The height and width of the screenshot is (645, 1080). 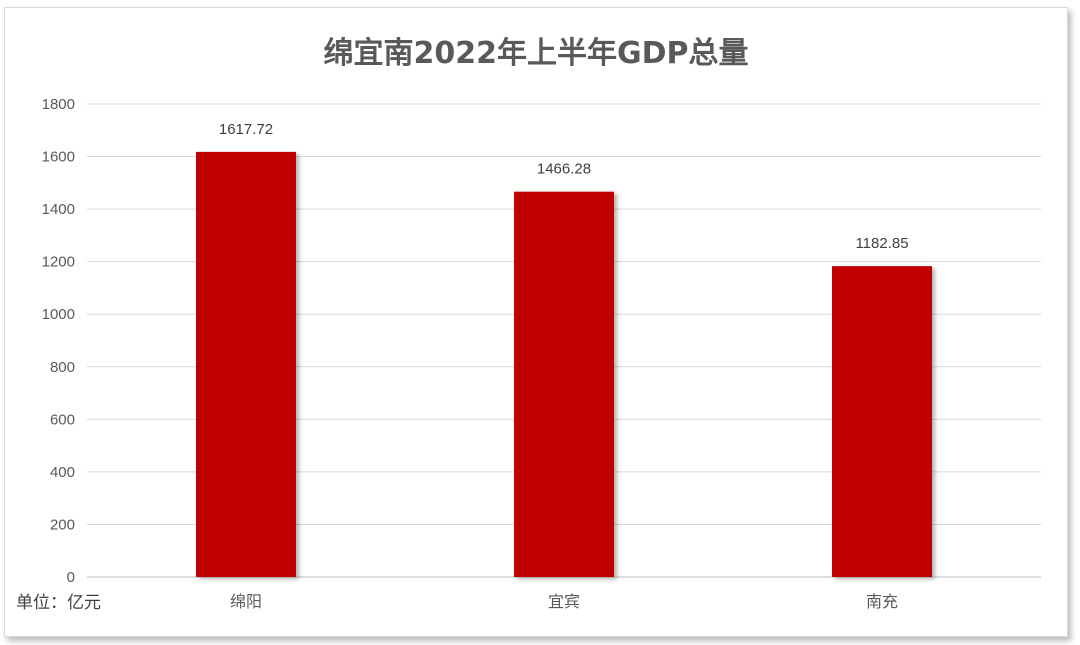 What do you see at coordinates (62, 367) in the screenshot?
I see `y-tick-label: 800` at bounding box center [62, 367].